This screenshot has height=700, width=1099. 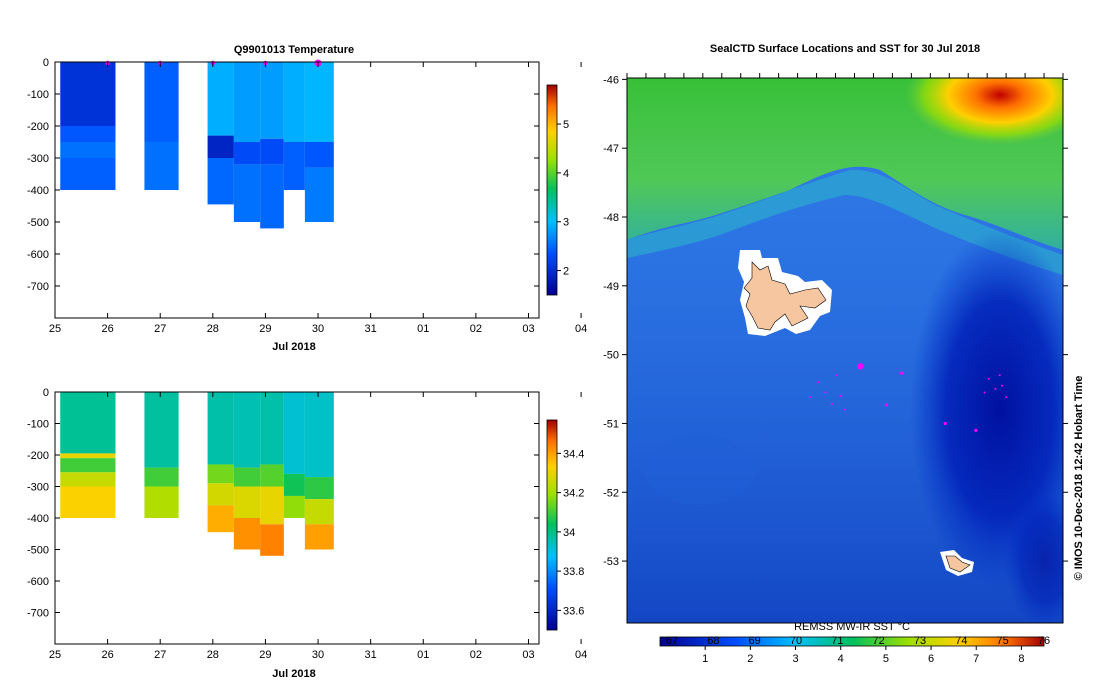 What do you see at coordinates (293, 674) in the screenshot?
I see `salinity-x-axis-label: Jul 2018` at bounding box center [293, 674].